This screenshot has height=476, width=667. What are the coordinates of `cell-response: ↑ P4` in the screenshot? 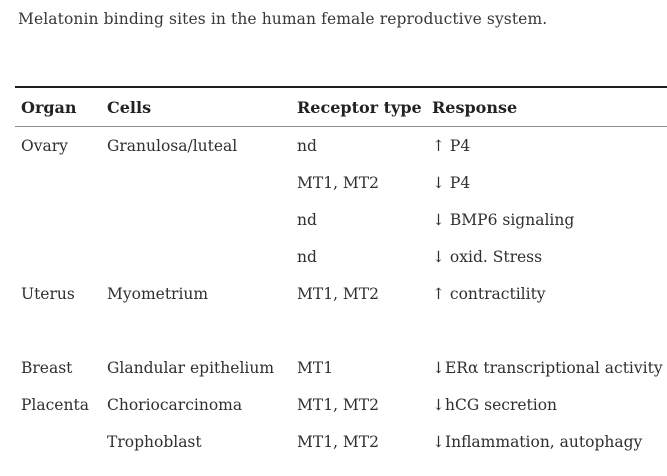 It's located at (451, 145).